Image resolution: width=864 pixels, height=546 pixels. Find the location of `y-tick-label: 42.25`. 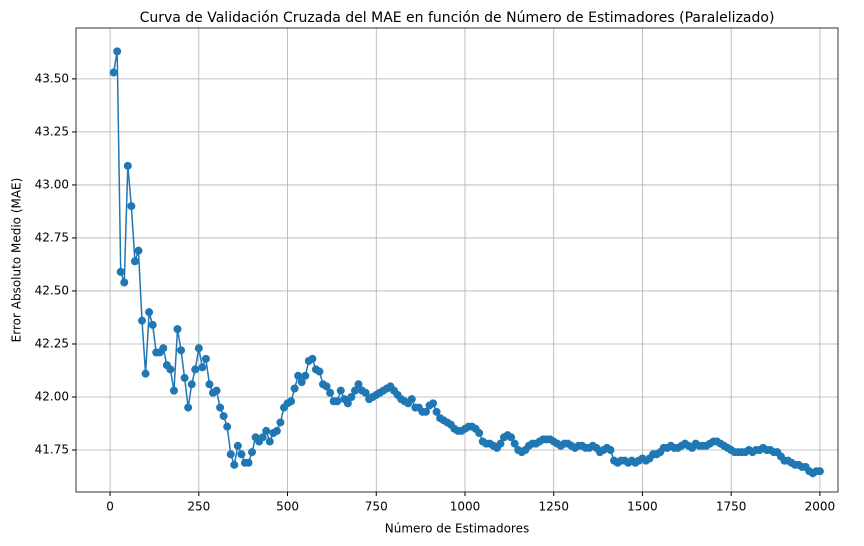

y-tick-label: 42.25 is located at coordinates (52, 343).